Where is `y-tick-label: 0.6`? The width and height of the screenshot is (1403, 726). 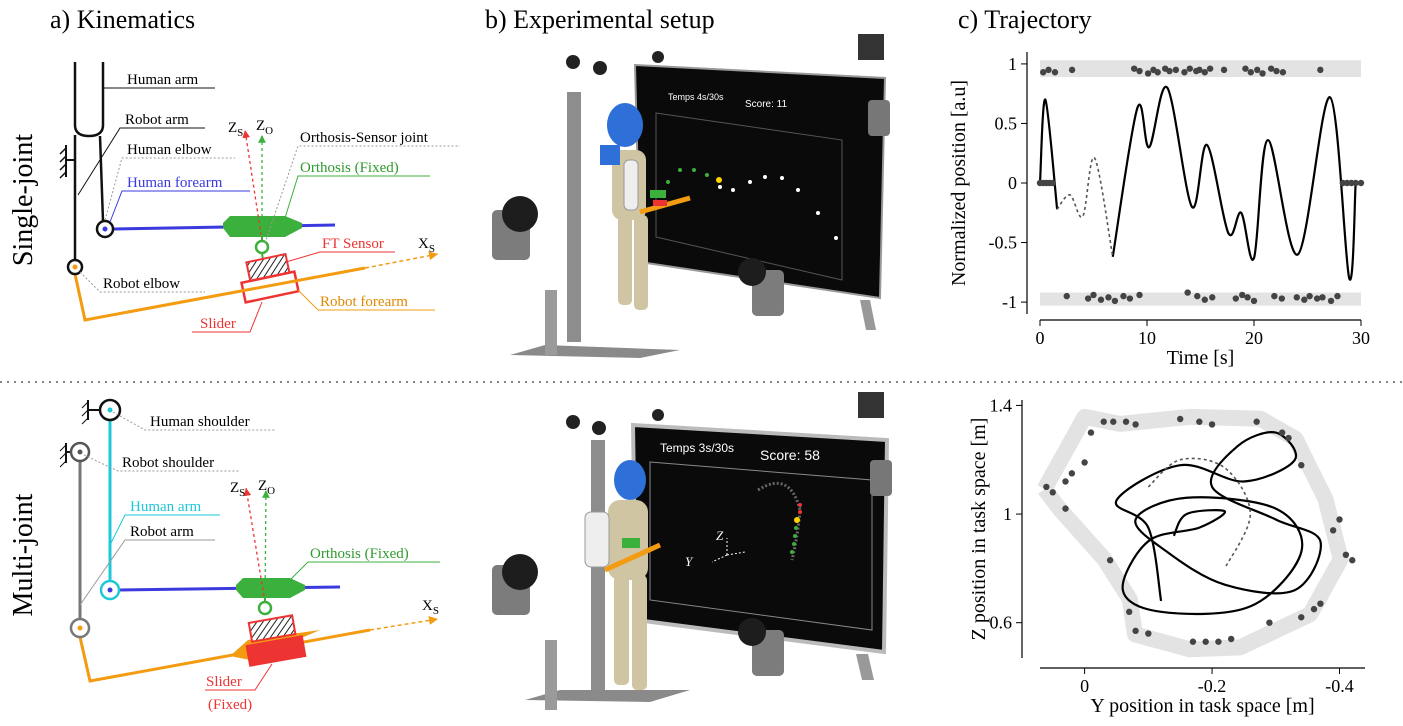
y-tick-label: 0.6 is located at coordinates (1001, 623).